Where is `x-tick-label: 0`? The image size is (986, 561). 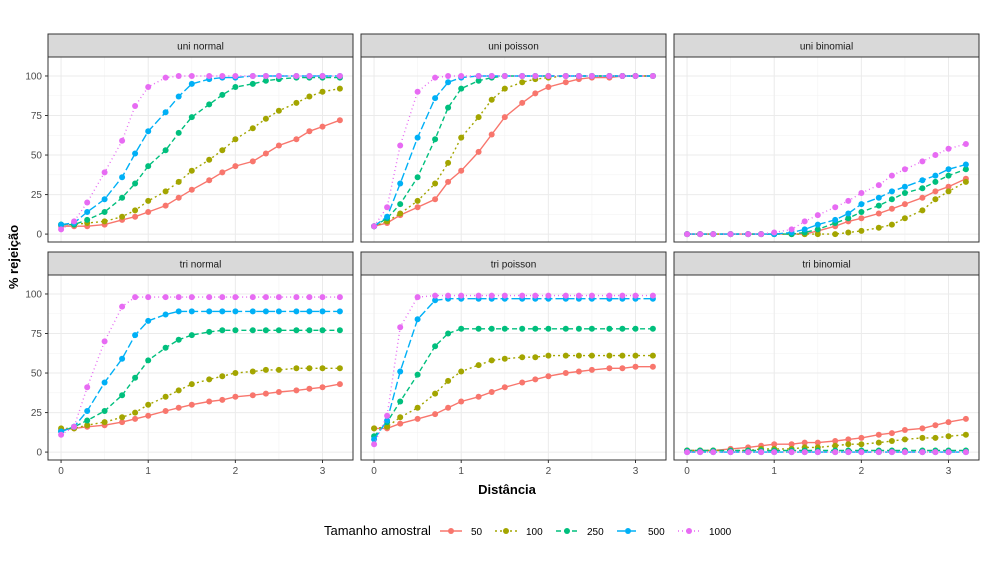 x-tick-label: 0 is located at coordinates (687, 471).